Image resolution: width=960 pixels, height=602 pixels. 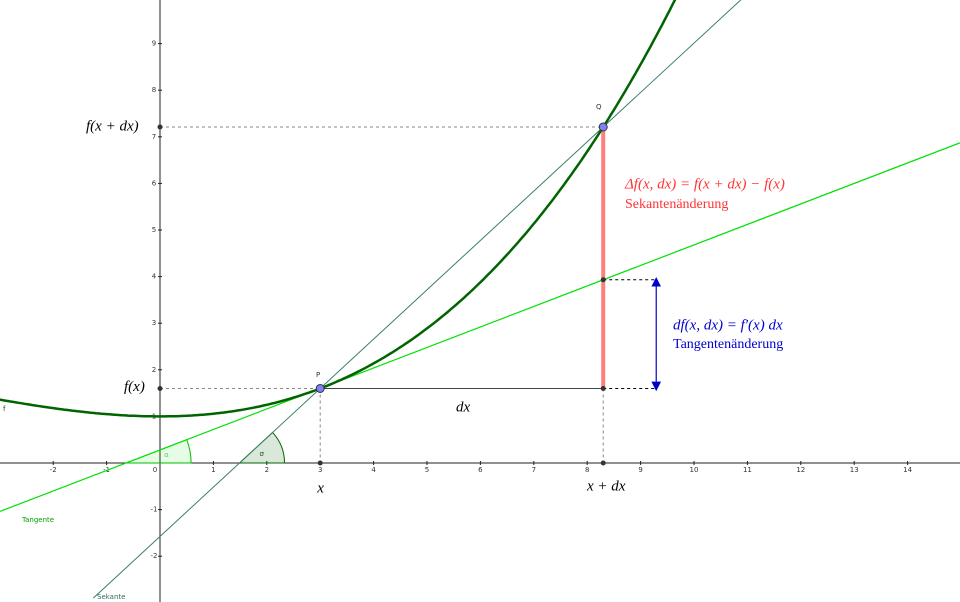 What do you see at coordinates (154, 137) in the screenshot?
I see `y-tick-label: 7` at bounding box center [154, 137].